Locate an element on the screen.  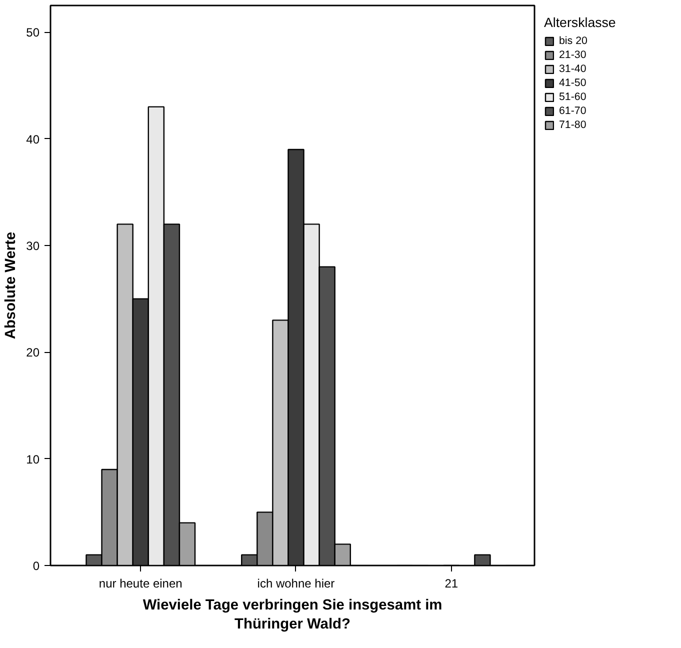
y-tick-label: 30 is located at coordinates (33, 246).